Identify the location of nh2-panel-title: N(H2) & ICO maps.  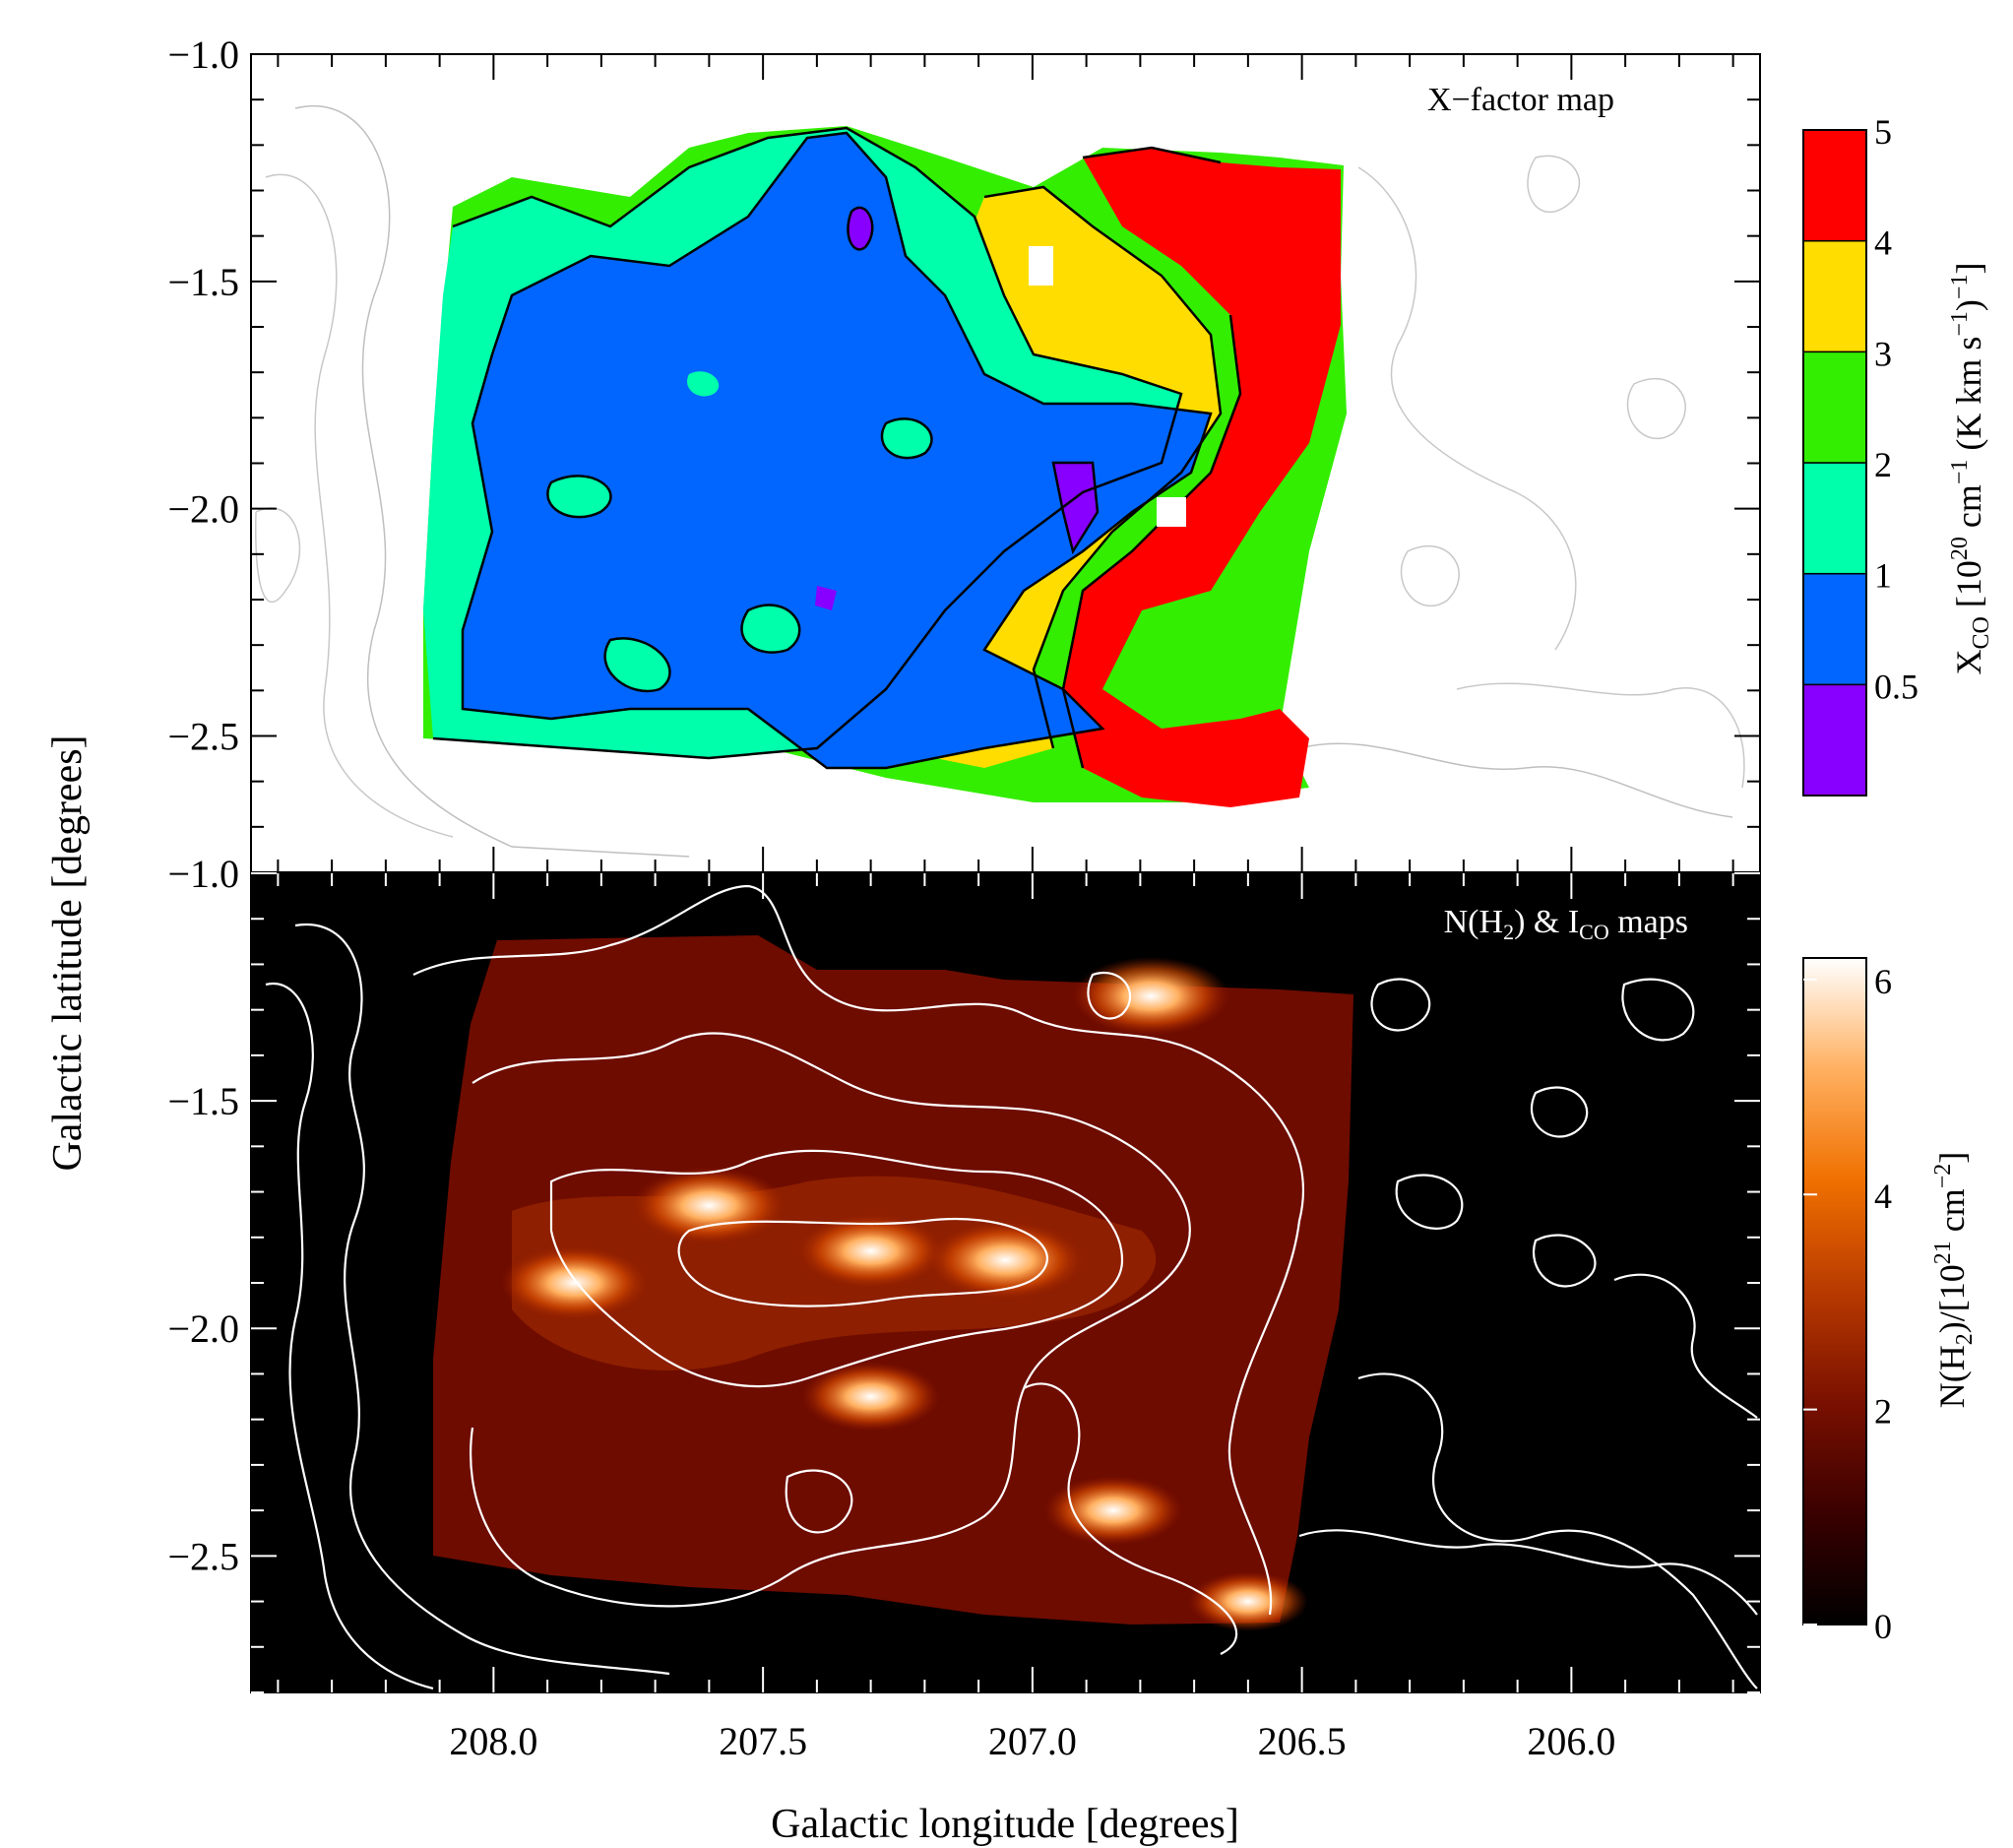
(1566, 924).